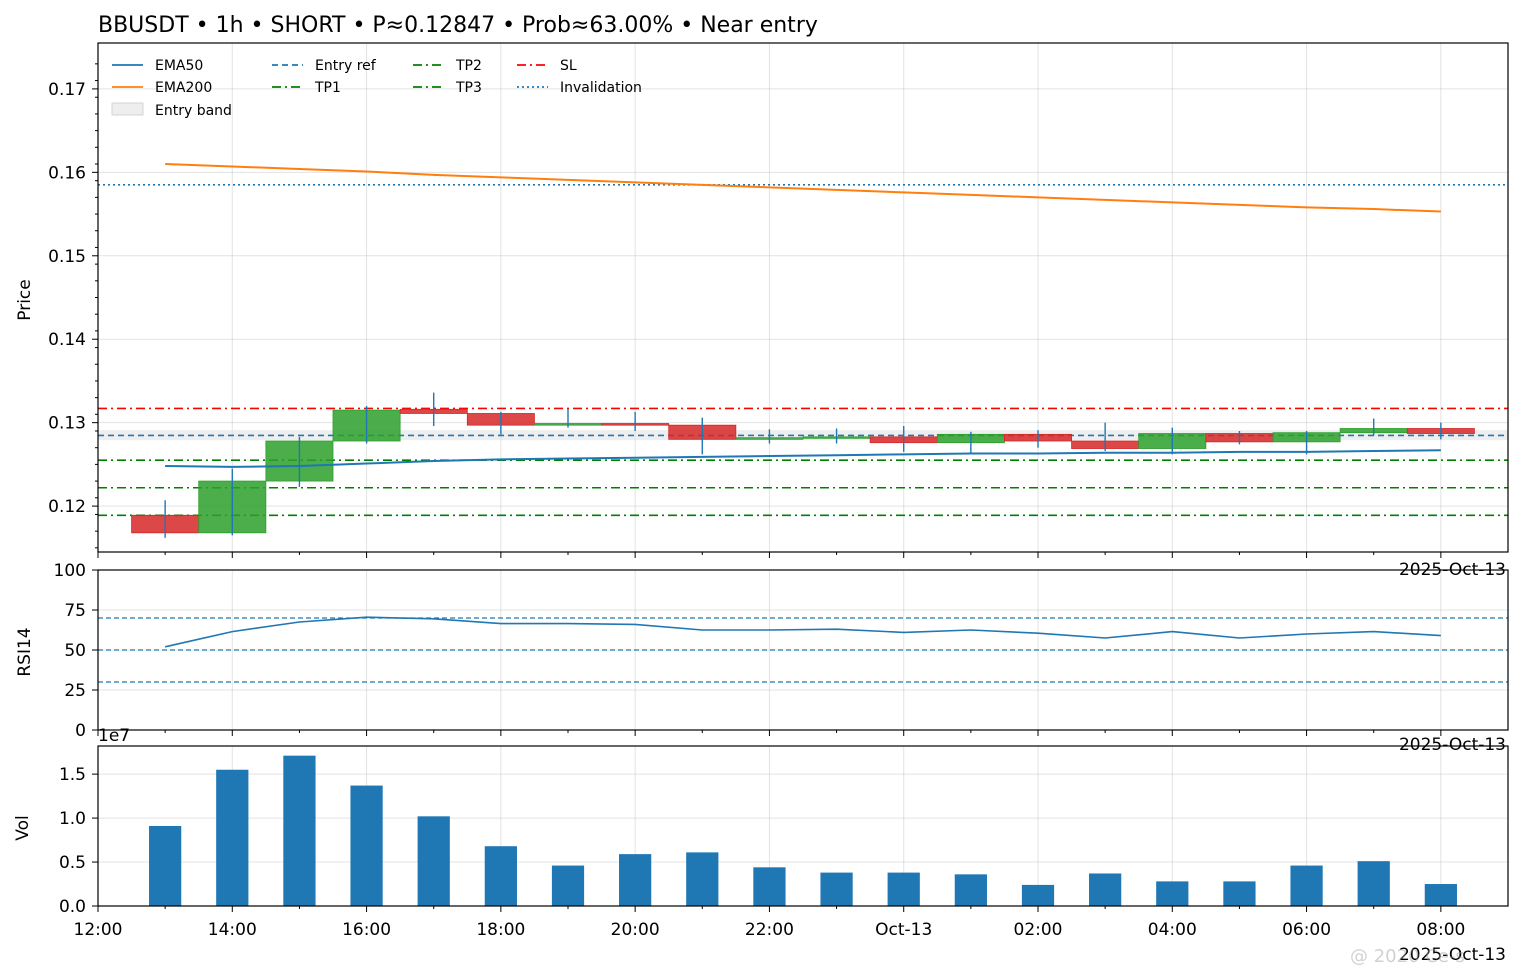 Image resolution: width=1522 pixels, height=977 pixels. I want to click on x-tick-label: 22:00, so click(769, 930).